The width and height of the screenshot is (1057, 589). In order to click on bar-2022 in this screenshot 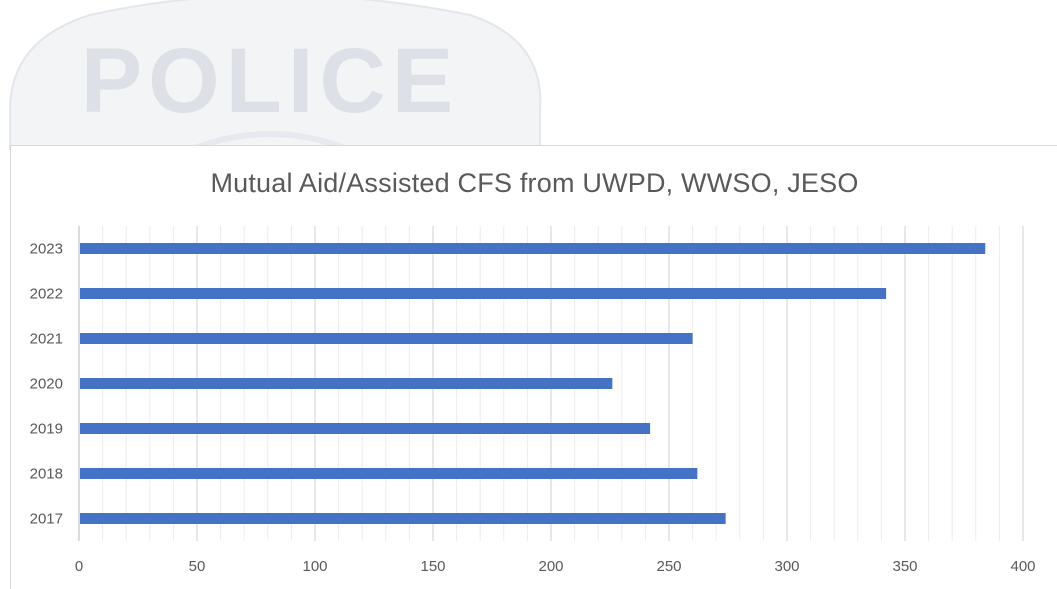, I will do `click(483, 293)`.